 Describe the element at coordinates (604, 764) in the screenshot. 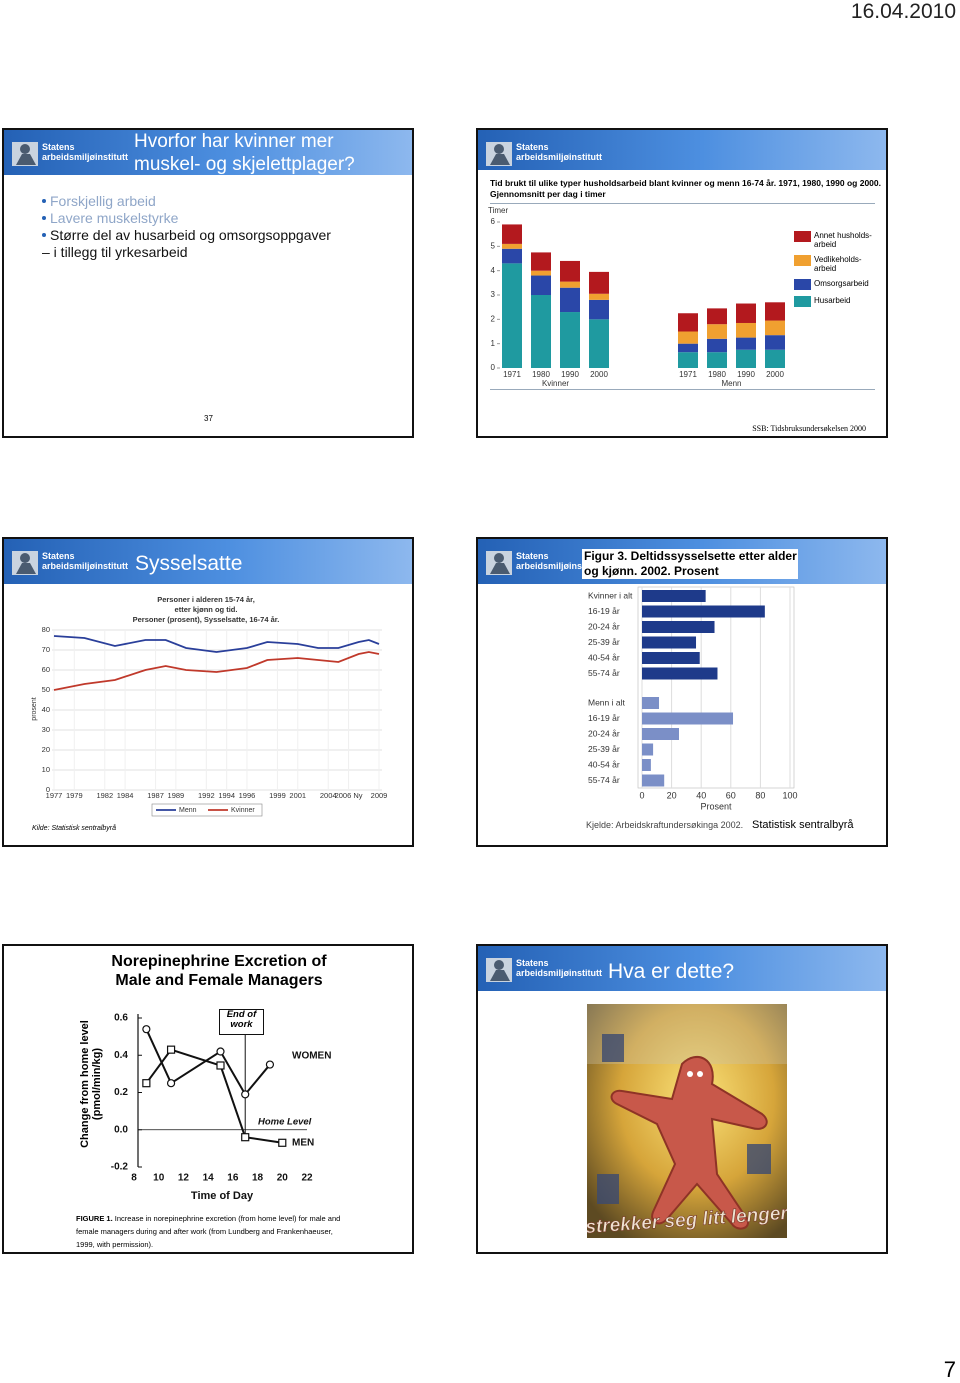

I see `category-label: 40-54 år` at that location.